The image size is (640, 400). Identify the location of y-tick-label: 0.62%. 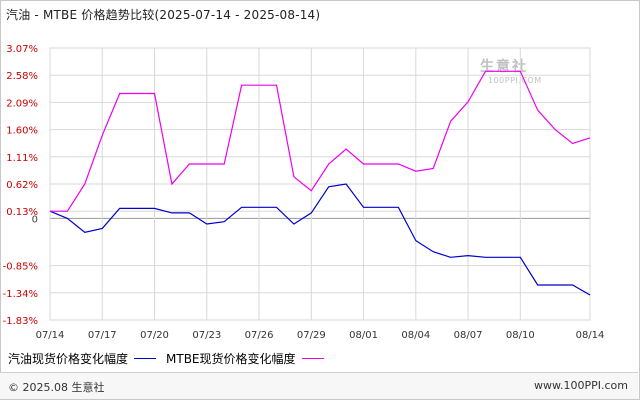
(22, 185).